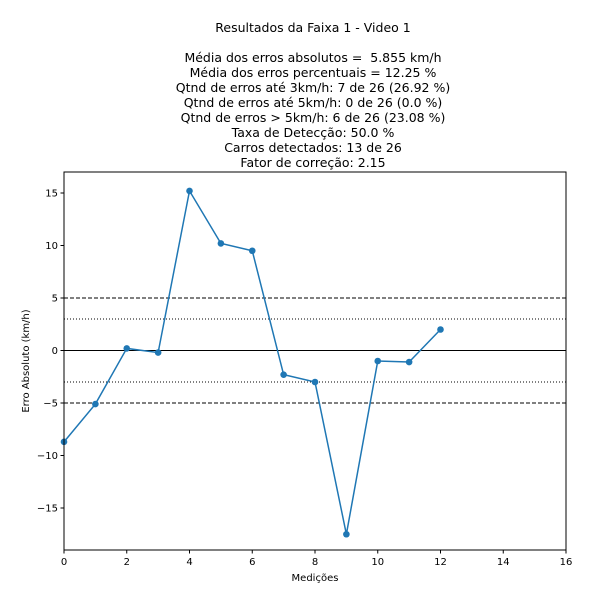  What do you see at coordinates (252, 562) in the screenshot?
I see `x-tick-label: 6` at bounding box center [252, 562].